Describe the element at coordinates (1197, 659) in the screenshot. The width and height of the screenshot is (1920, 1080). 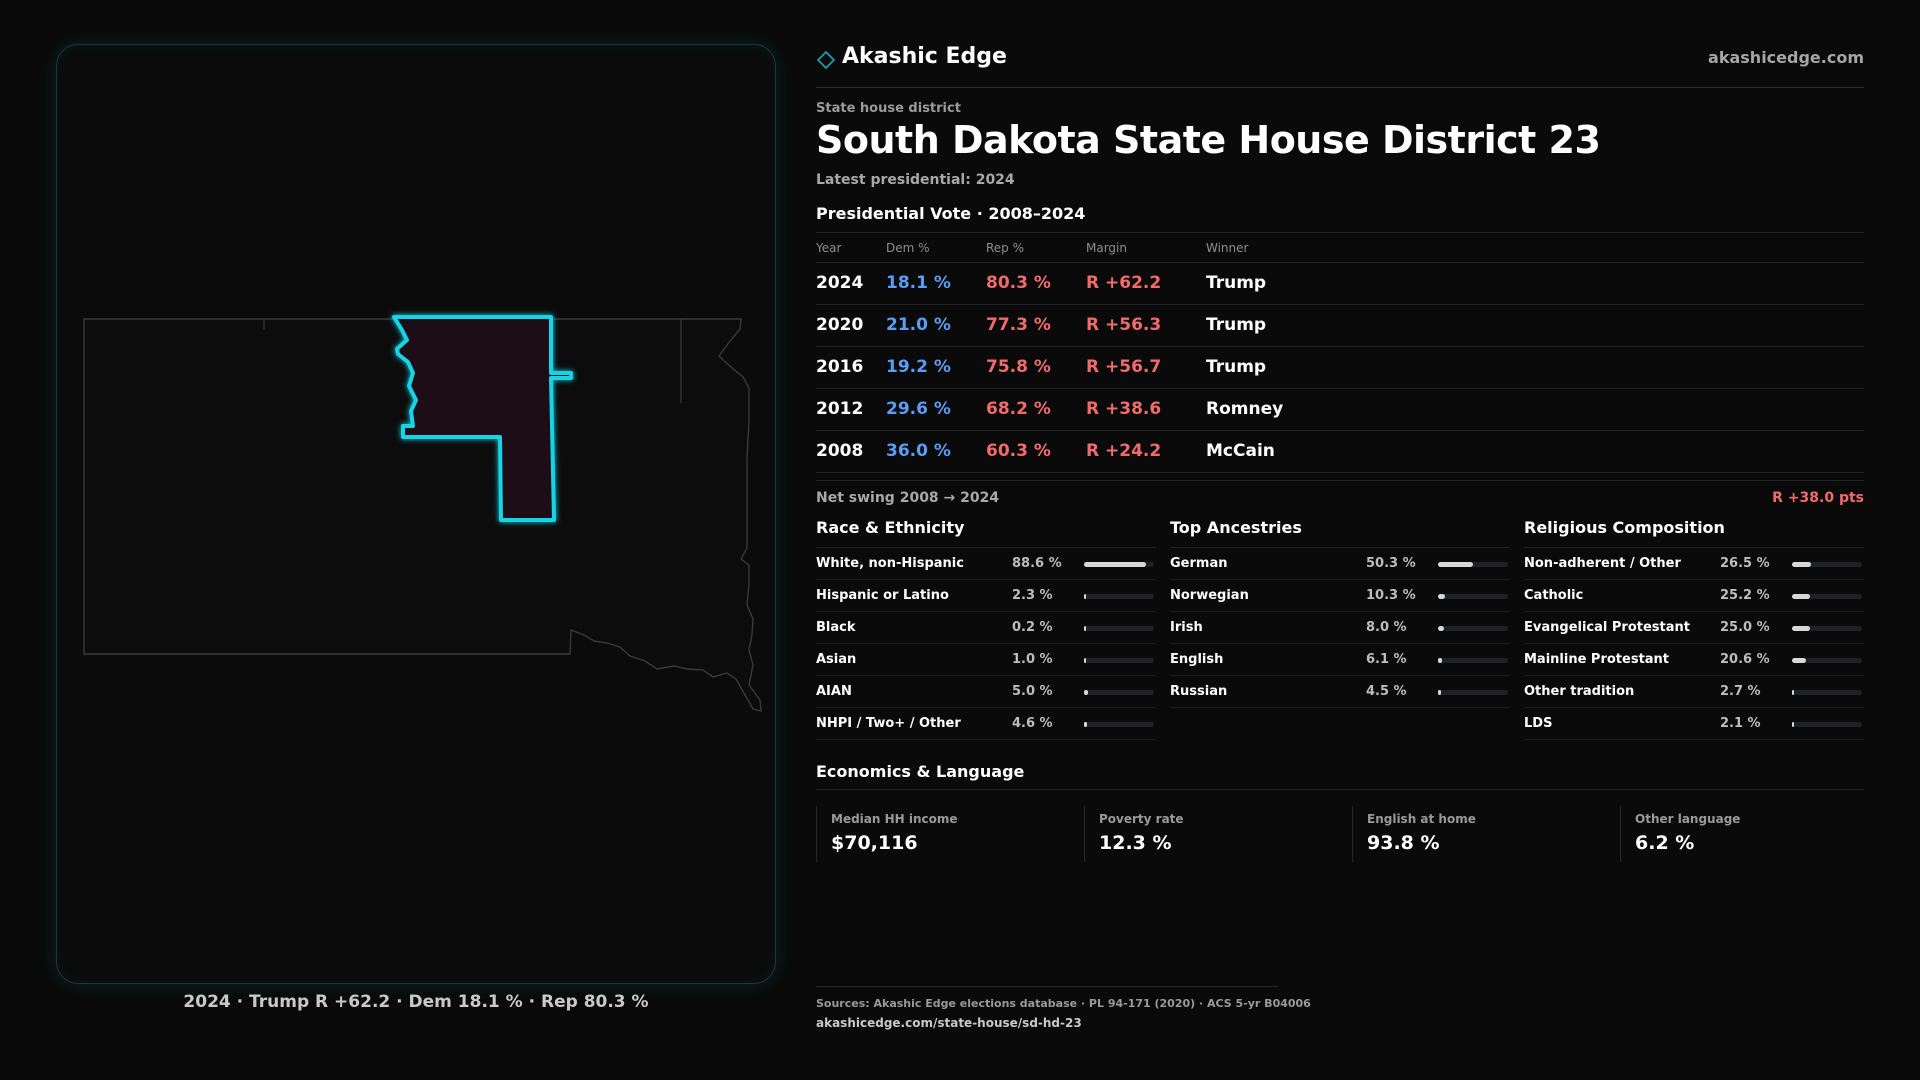
I see `item-label: English` at that location.